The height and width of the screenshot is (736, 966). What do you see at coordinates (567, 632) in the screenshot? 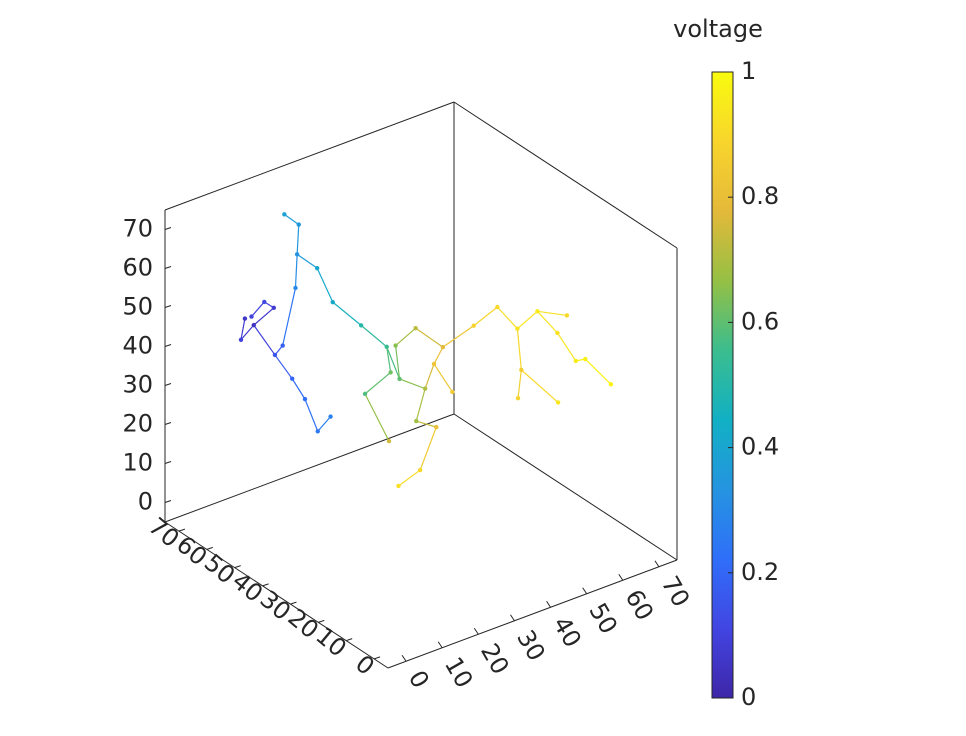
I see `x-tick-label: 40` at bounding box center [567, 632].